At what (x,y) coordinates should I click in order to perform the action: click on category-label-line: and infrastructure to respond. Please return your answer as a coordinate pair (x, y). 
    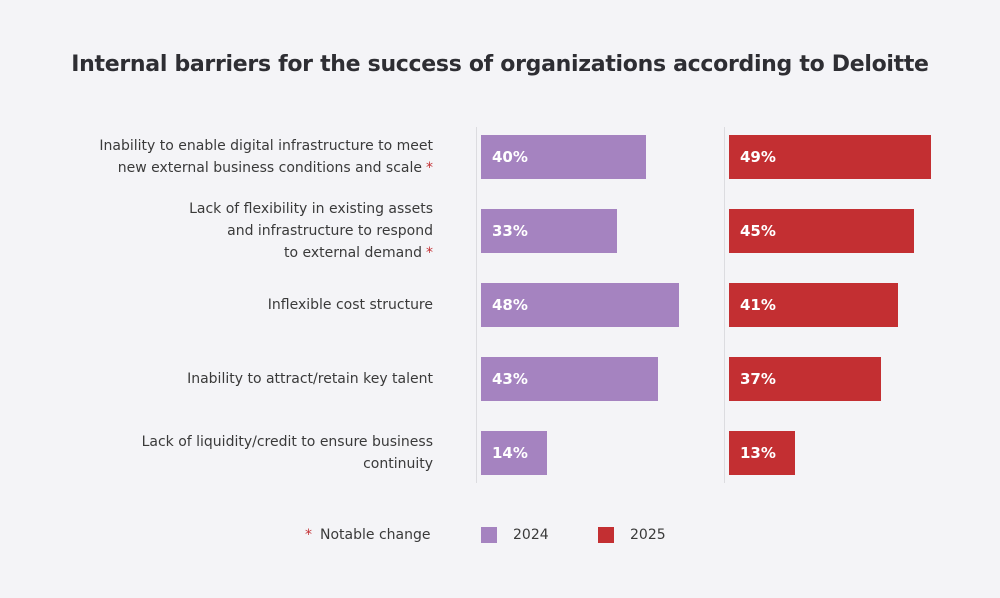
    Looking at the image, I should click on (233, 231).